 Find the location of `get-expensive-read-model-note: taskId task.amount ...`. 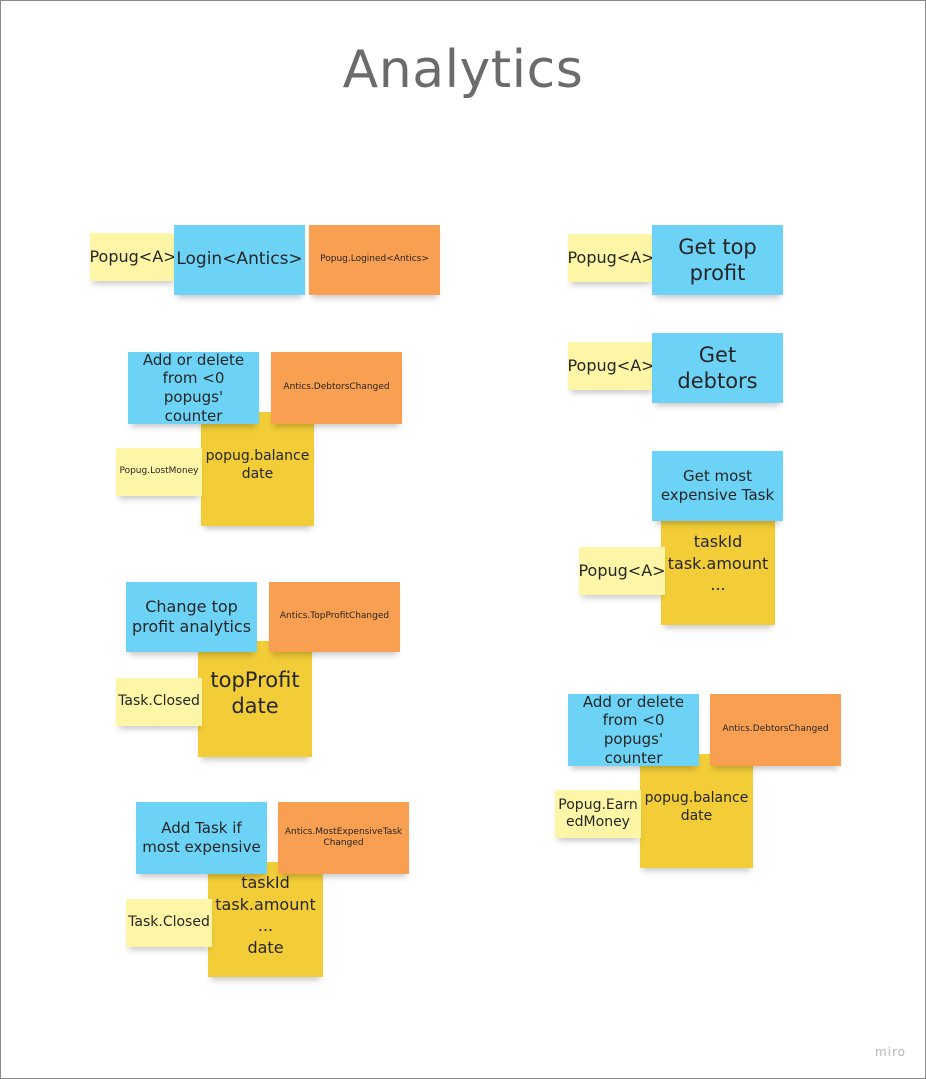

get-expensive-read-model-note: taskId task.amount ... is located at coordinates (718, 568).